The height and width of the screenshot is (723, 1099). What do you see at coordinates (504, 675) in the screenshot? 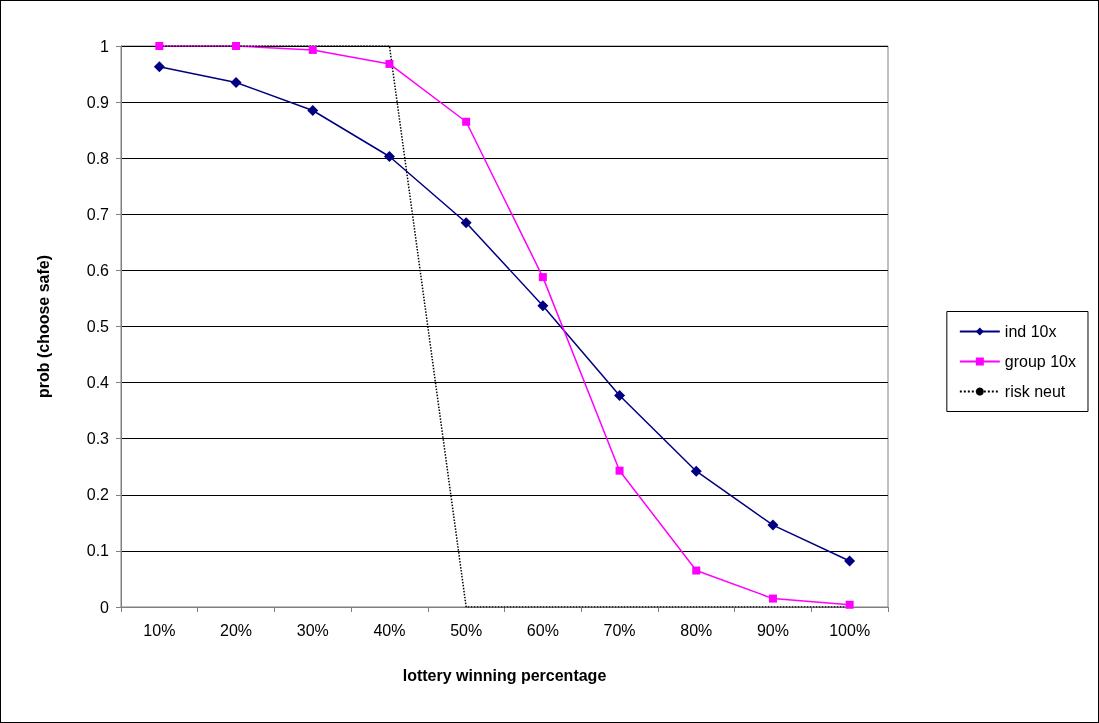
I see `x-axis-title: lottery winning percentage` at bounding box center [504, 675].